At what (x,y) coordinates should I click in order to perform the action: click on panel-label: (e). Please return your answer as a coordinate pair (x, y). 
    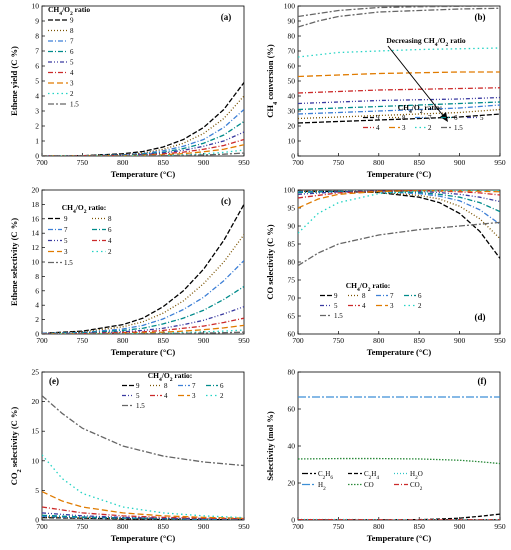
    Looking at the image, I should click on (54, 381).